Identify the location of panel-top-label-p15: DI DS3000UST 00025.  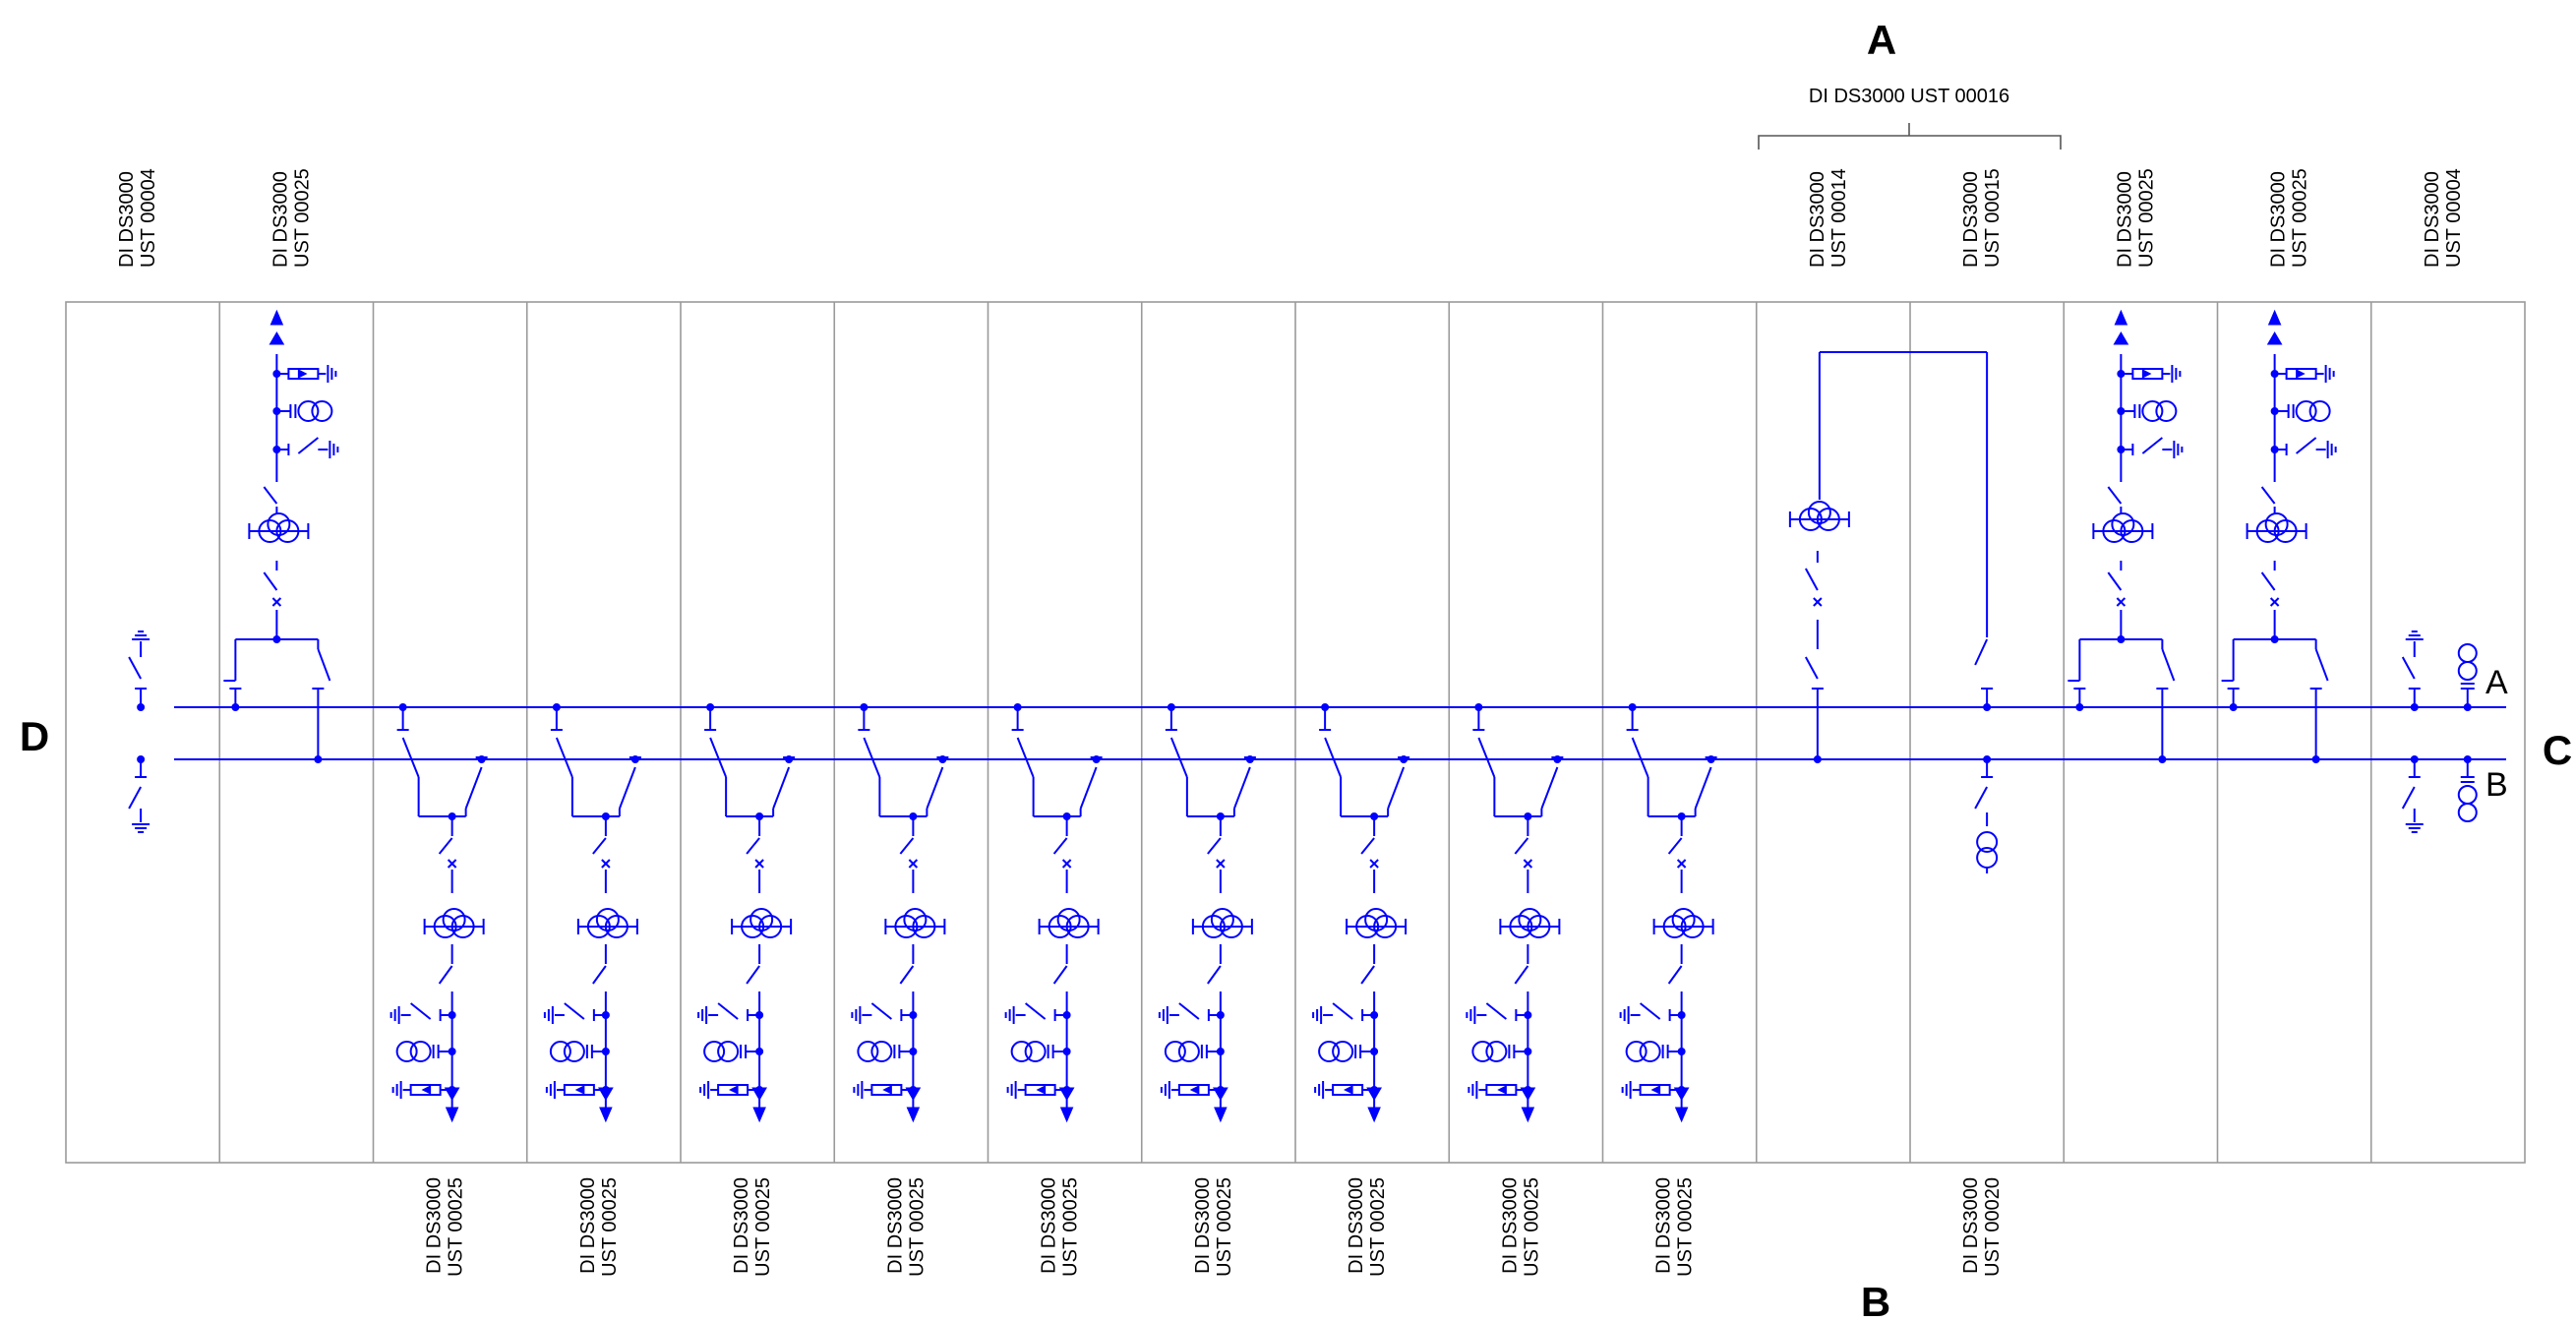
(2289, 218).